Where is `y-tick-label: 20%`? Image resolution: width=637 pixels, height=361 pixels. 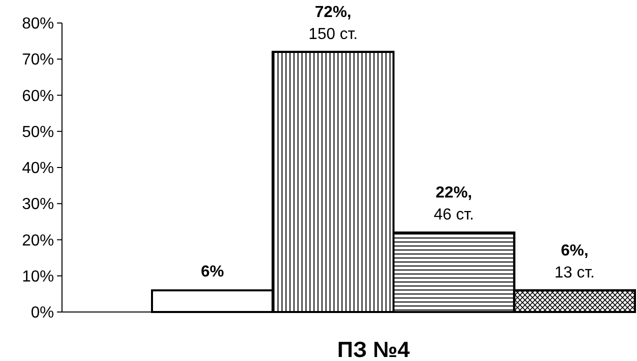 y-tick-label: 20% is located at coordinates (38, 241).